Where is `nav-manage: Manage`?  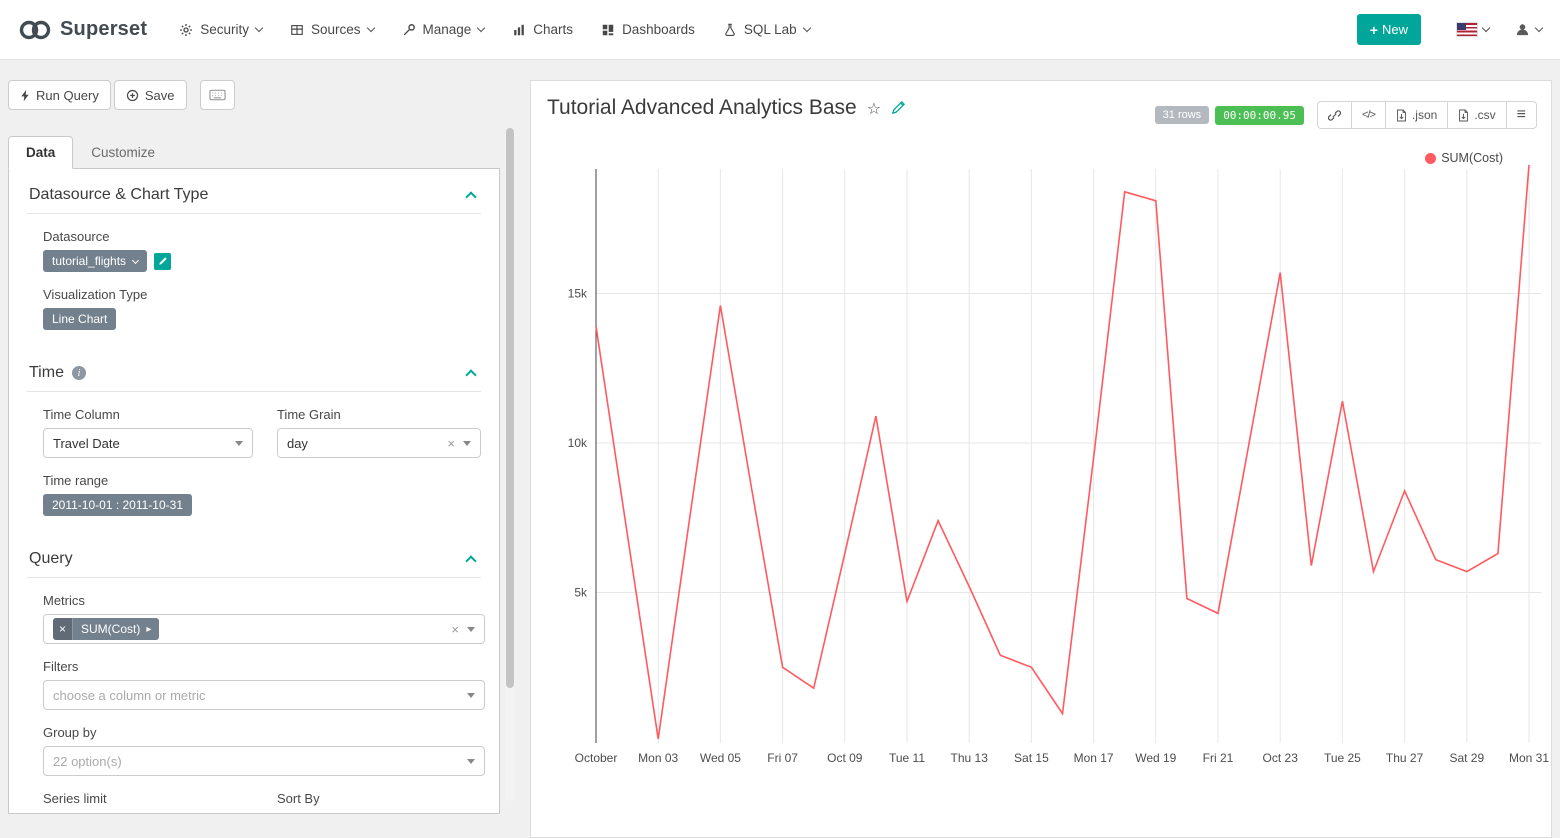
nav-manage: Manage is located at coordinates (444, 29).